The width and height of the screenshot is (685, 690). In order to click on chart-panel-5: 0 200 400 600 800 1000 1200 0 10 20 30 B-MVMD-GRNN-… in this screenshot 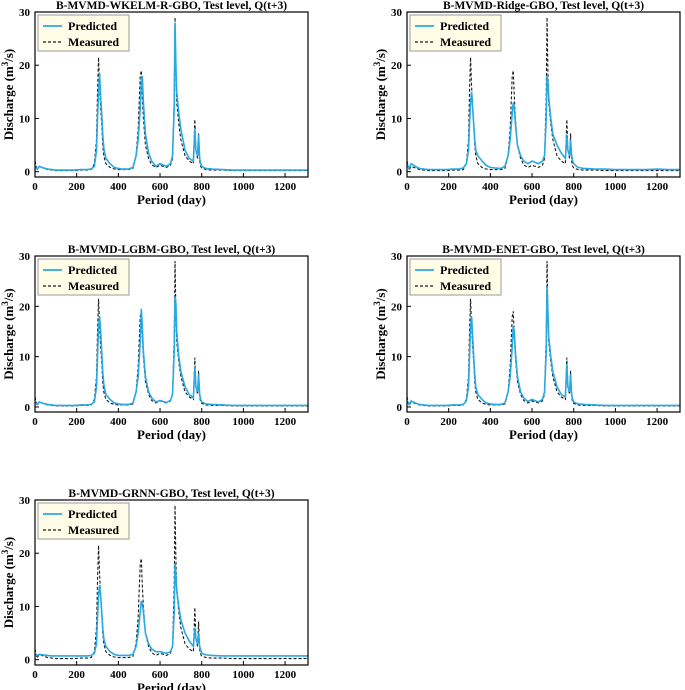, I will do `click(154, 589)`.